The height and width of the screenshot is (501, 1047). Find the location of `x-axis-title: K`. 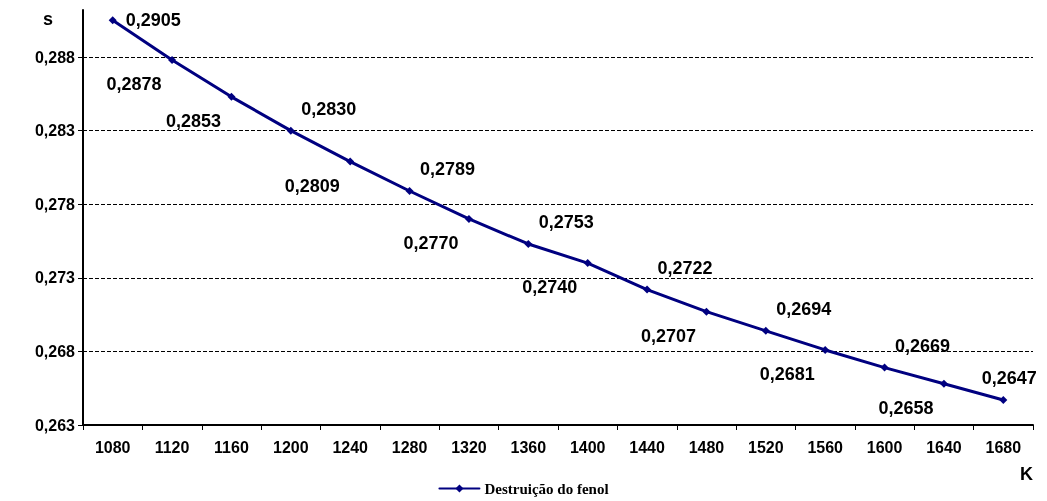

x-axis-title: K is located at coordinates (1026, 474).